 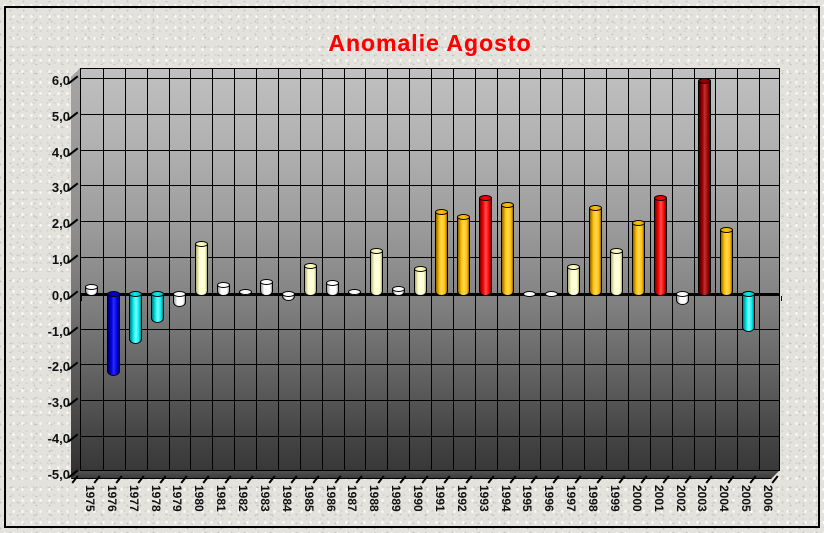 I want to click on y-axis-tick-label: -5,0, so click(x=58, y=474).